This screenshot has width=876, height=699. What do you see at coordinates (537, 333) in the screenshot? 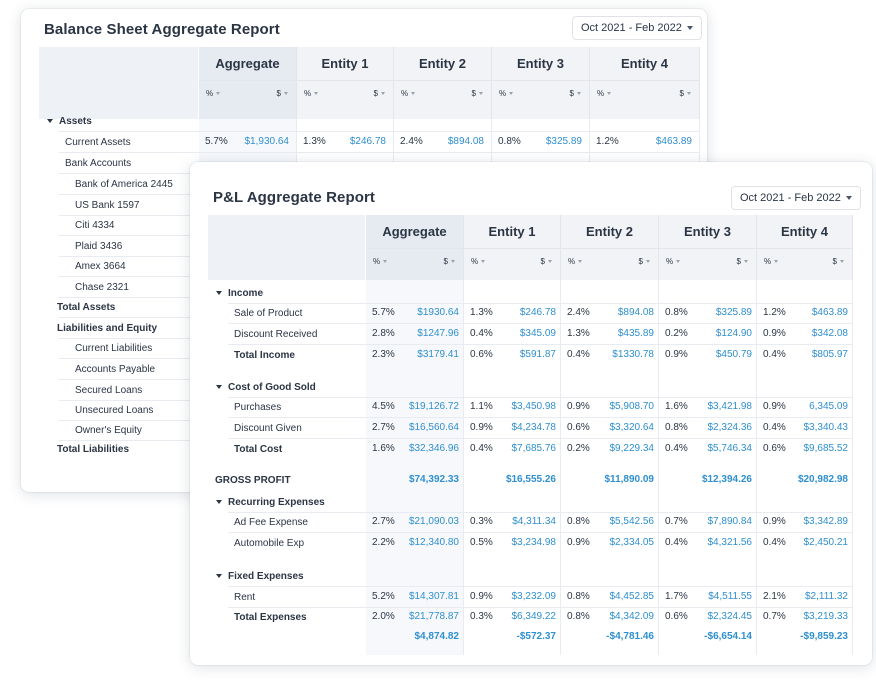
I see `dollar-value: $345.09` at bounding box center [537, 333].